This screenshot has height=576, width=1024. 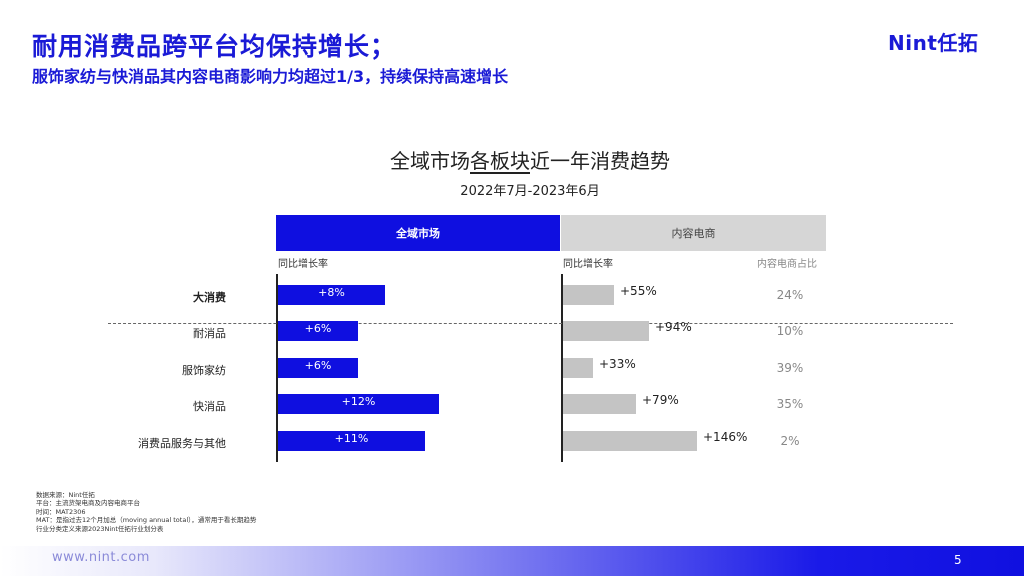 I want to click on bar-all-market-label: +8%, so click(x=331, y=292).